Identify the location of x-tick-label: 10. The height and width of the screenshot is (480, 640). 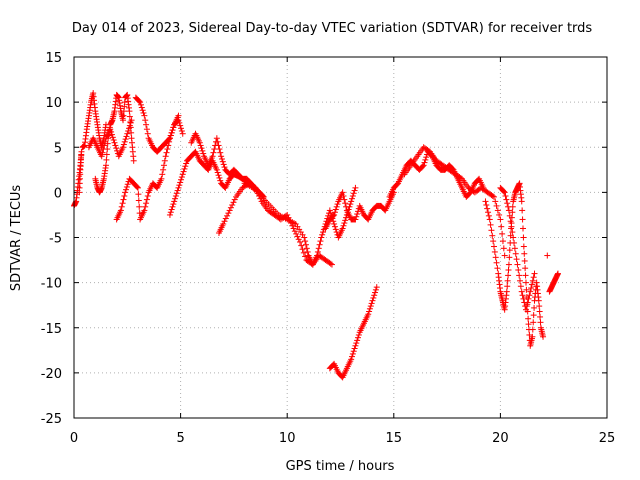
(287, 438).